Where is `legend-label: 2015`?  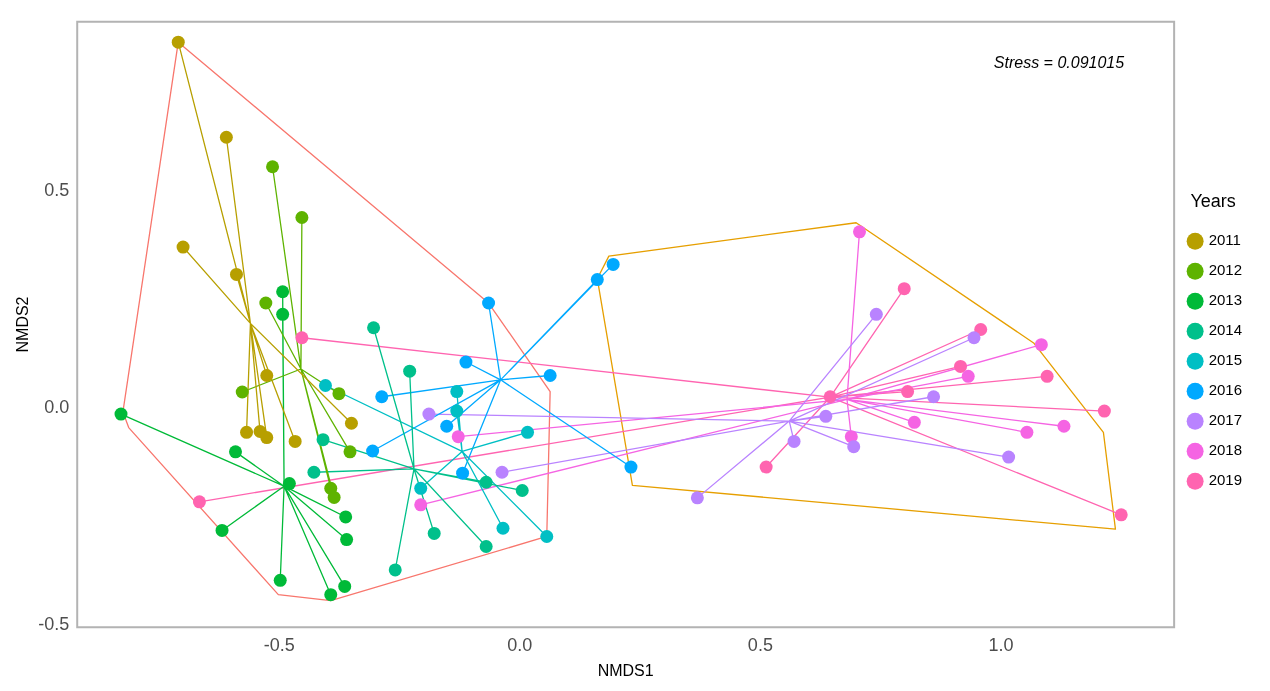 legend-label: 2015 is located at coordinates (1225, 360).